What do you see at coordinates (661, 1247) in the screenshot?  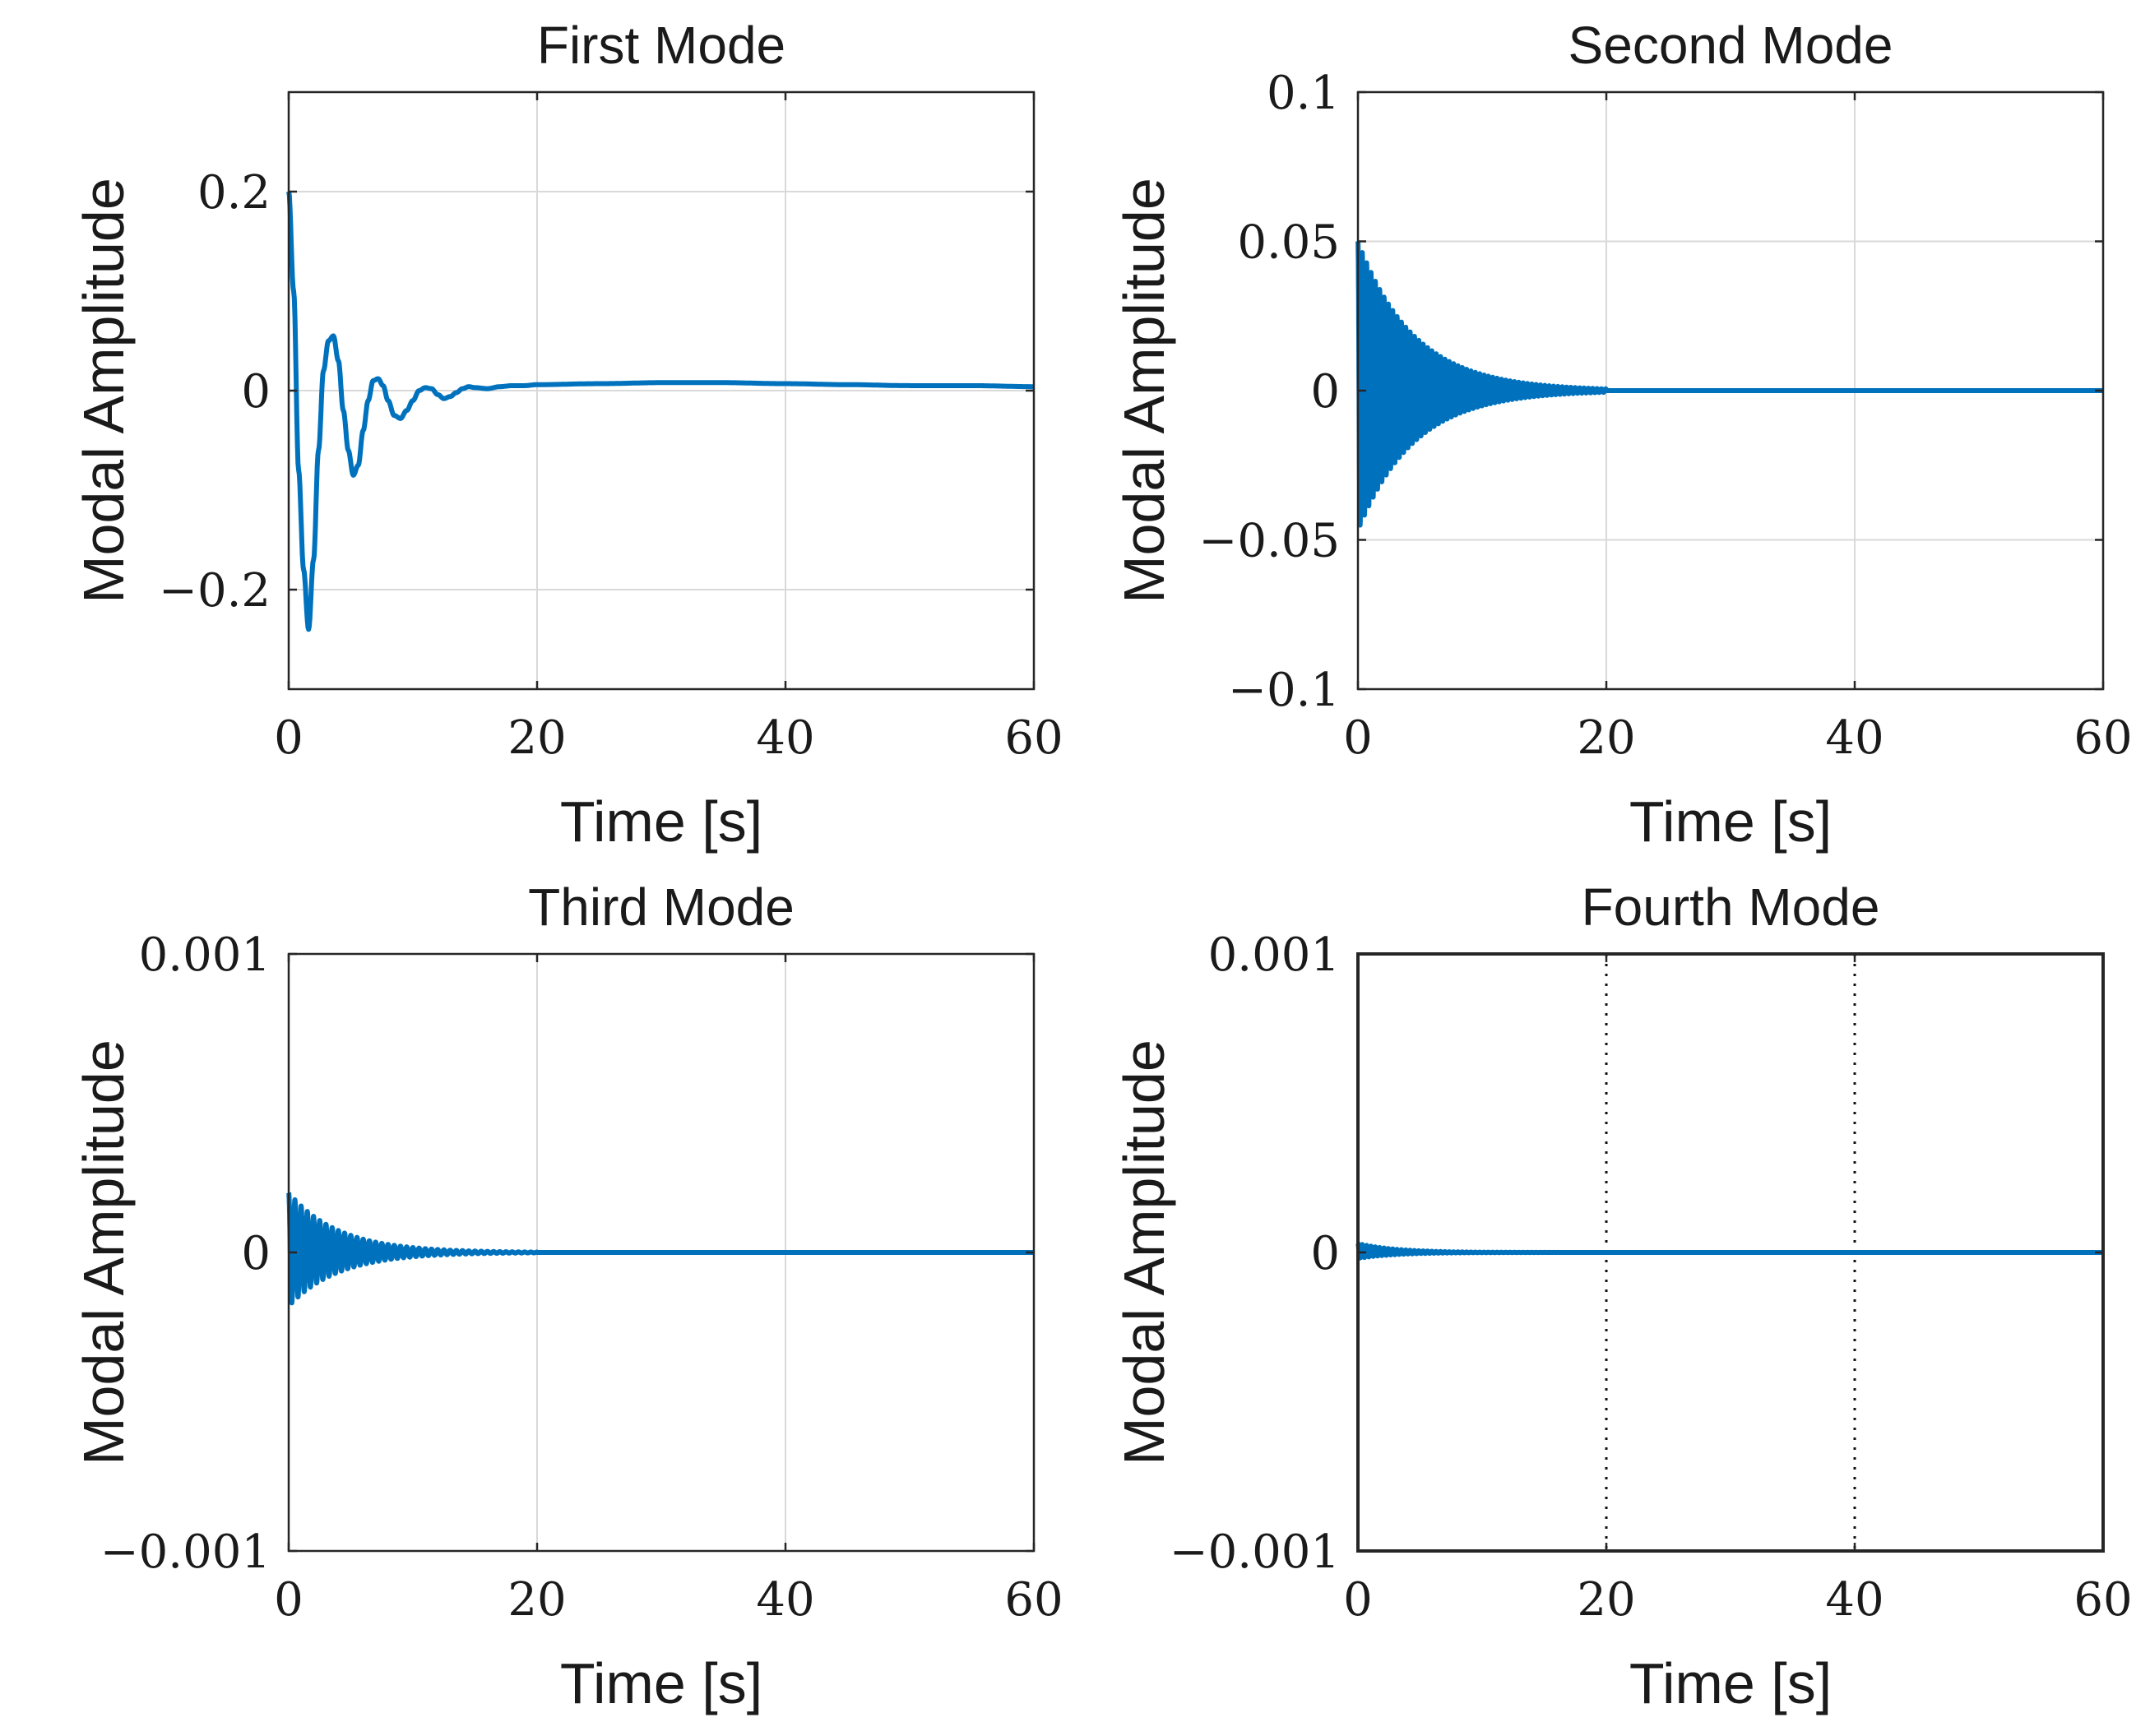 I see `third-mode-series-line` at bounding box center [661, 1247].